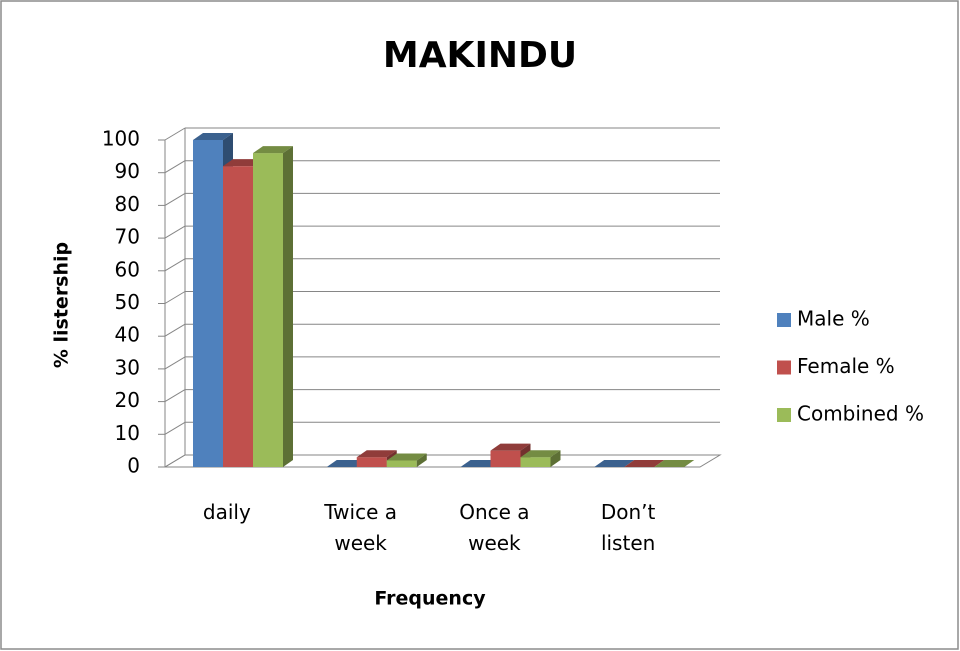 The width and height of the screenshot is (960, 651). I want to click on x-tick-label: Once a week, so click(494, 527).